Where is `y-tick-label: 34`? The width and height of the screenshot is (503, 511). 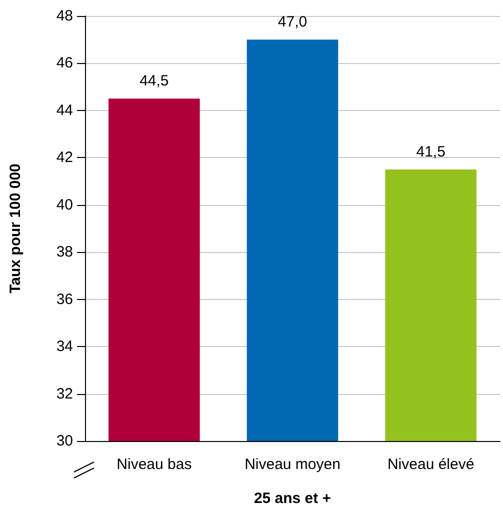 y-tick-label: 34 is located at coordinates (64, 347).